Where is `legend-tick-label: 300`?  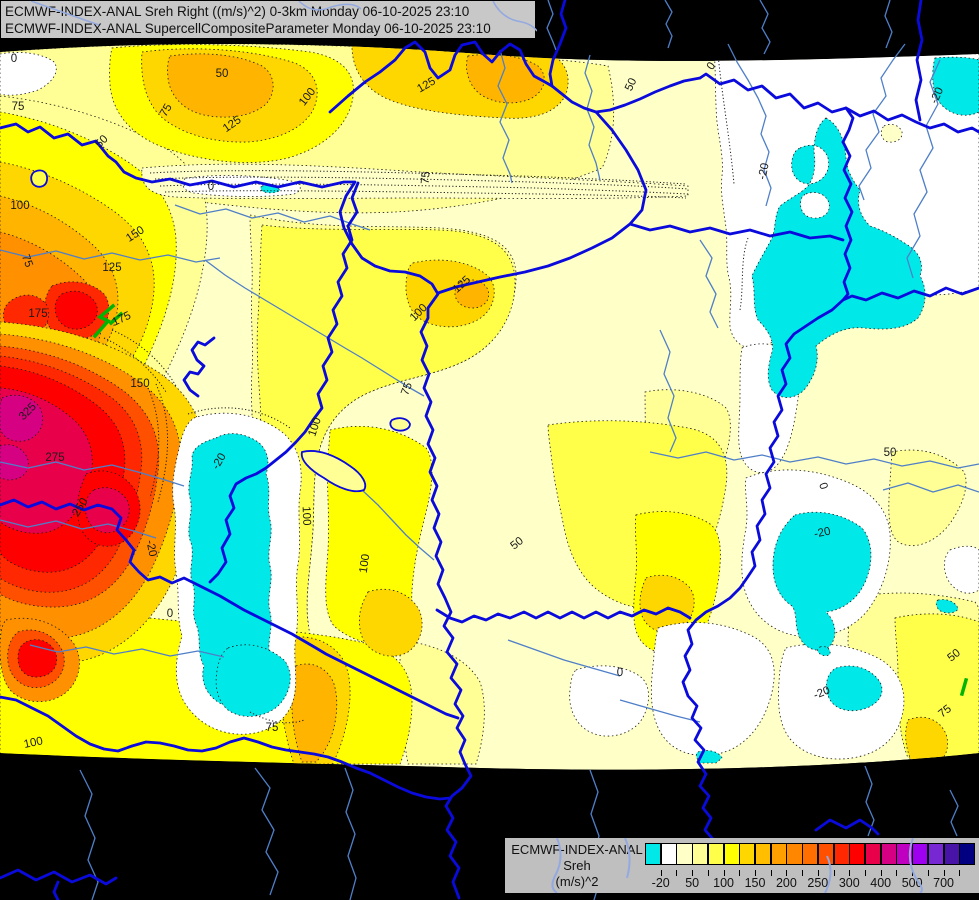
legend-tick-label: 300 is located at coordinates (849, 883).